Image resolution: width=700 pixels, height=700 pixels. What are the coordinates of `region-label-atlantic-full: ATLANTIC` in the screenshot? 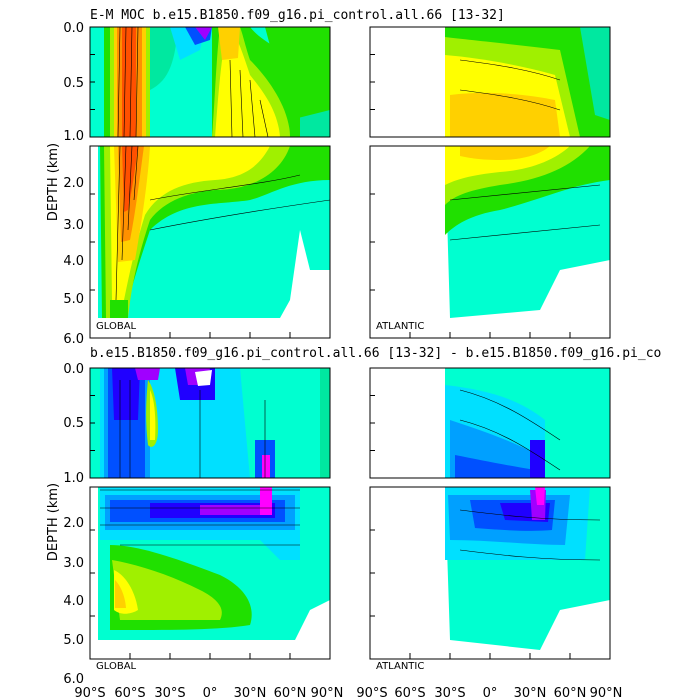 It's located at (400, 326).